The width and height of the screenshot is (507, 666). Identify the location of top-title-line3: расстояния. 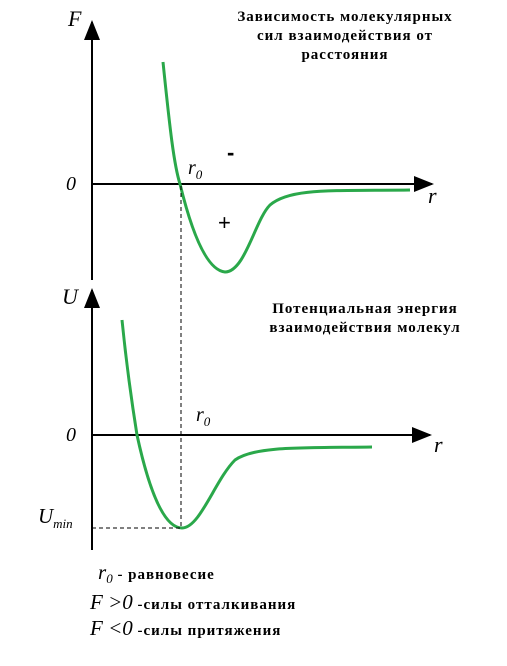
(345, 55).